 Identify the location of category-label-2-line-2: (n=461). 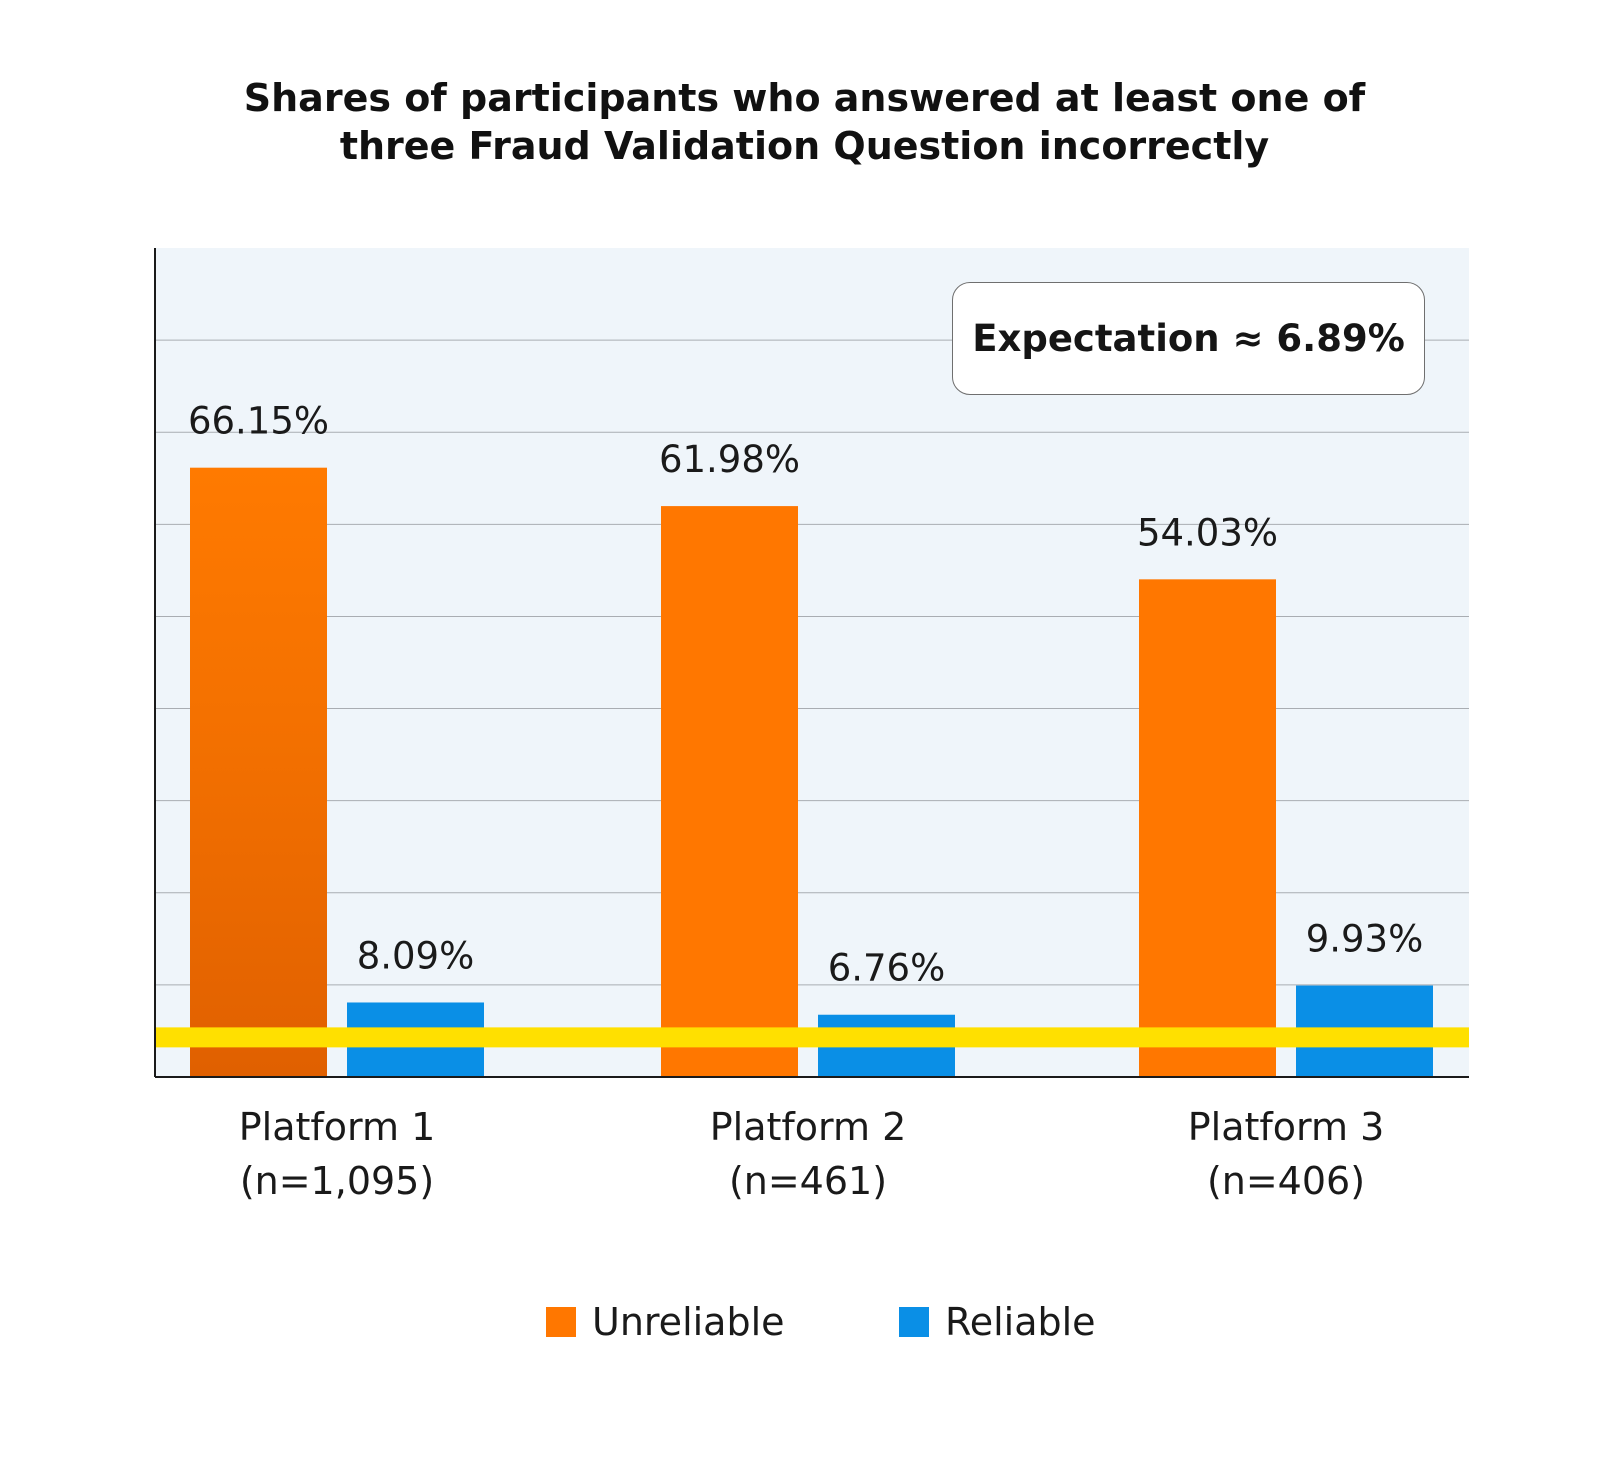
(808, 1181).